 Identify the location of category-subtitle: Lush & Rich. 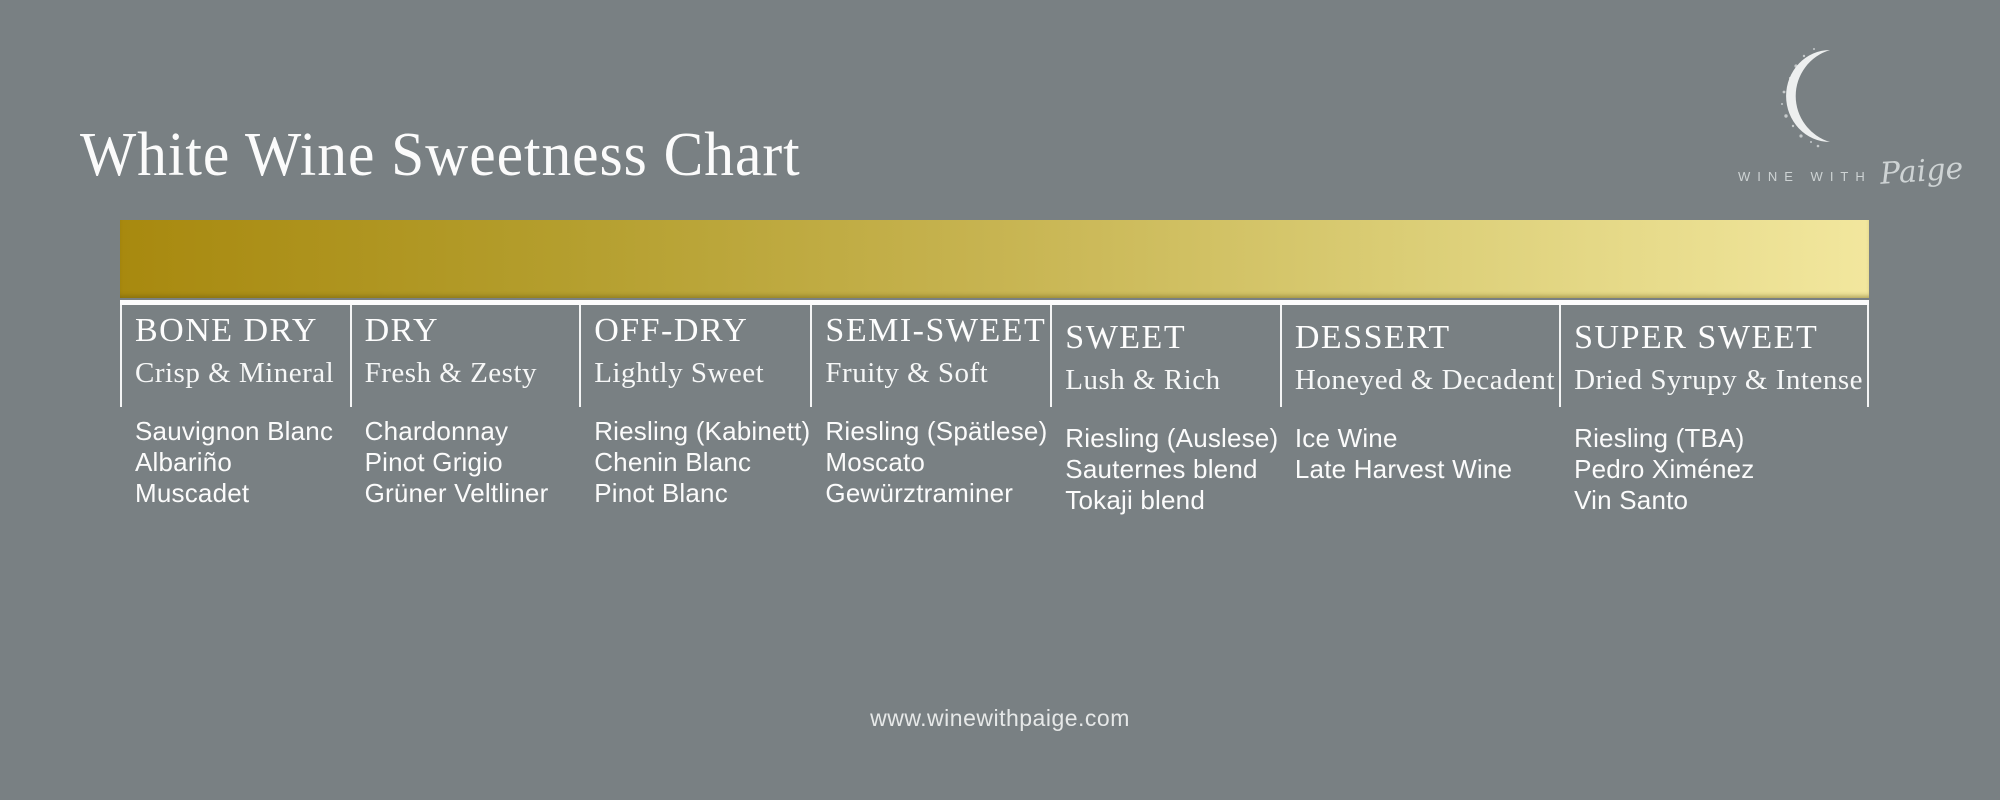
(1143, 379).